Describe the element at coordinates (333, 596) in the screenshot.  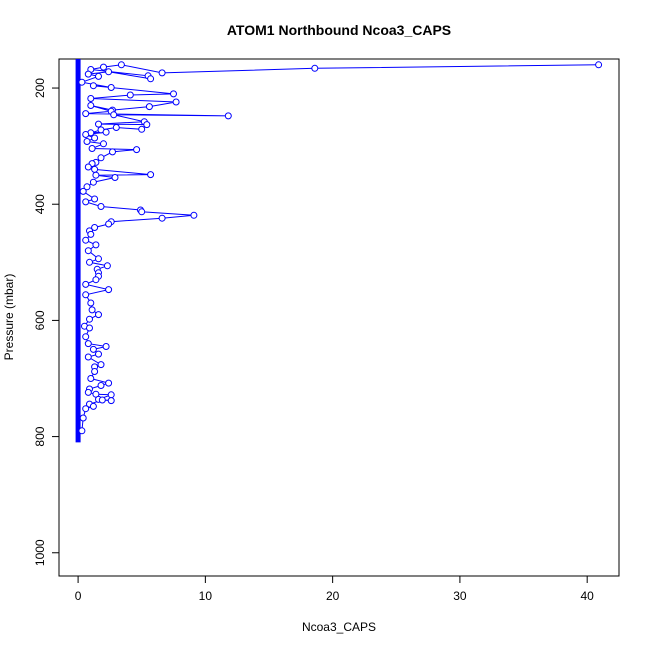
I see `x-tick-label: 20` at that location.